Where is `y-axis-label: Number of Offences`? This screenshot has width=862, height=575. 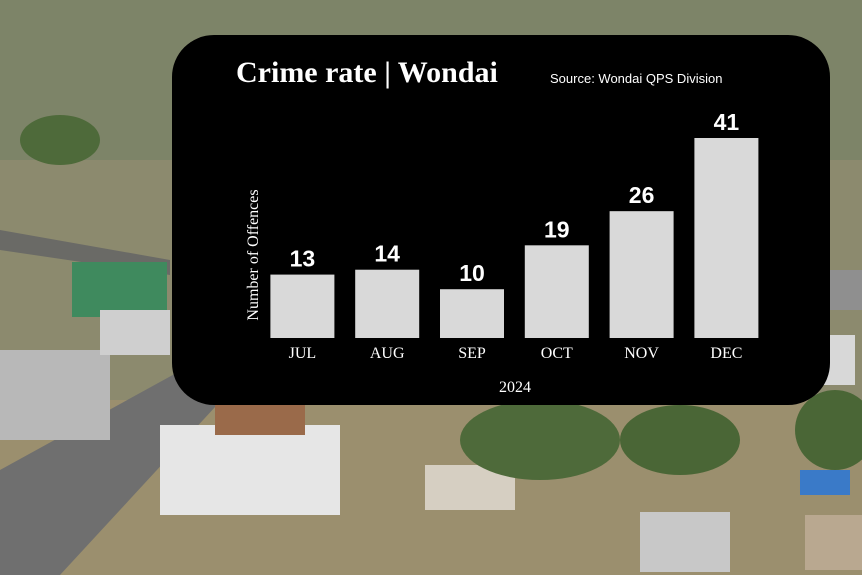 y-axis-label: Number of Offences is located at coordinates (253, 254).